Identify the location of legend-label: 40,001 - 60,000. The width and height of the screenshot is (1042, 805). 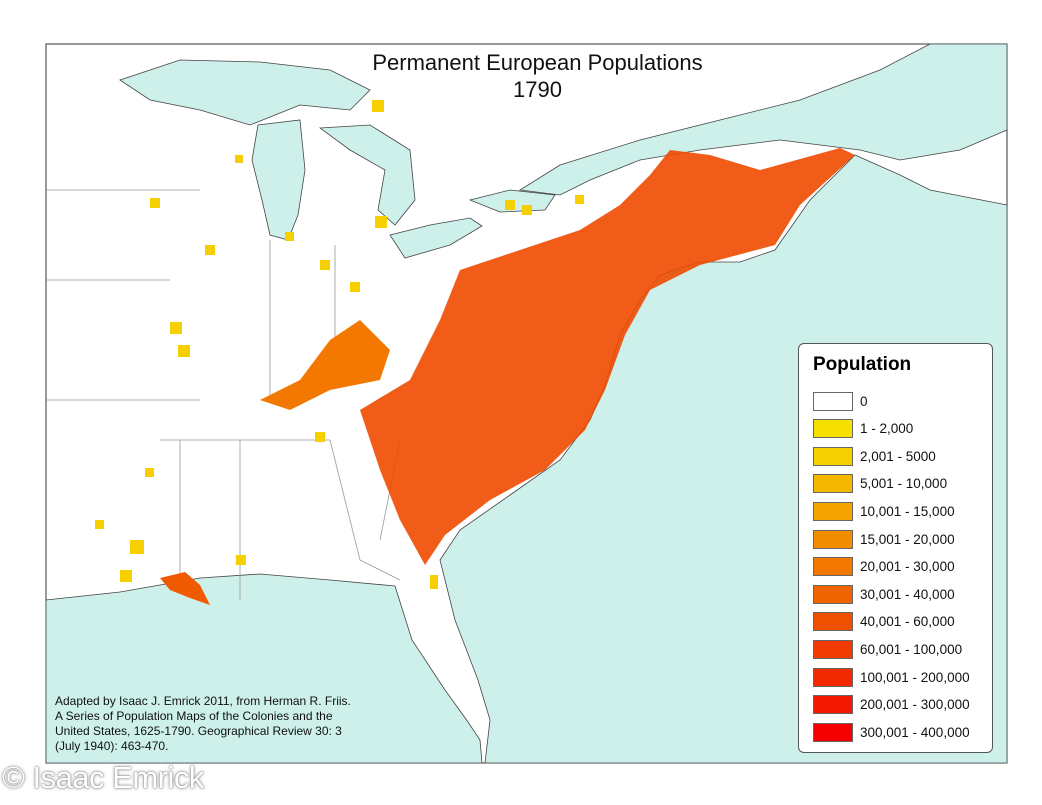
(907, 622).